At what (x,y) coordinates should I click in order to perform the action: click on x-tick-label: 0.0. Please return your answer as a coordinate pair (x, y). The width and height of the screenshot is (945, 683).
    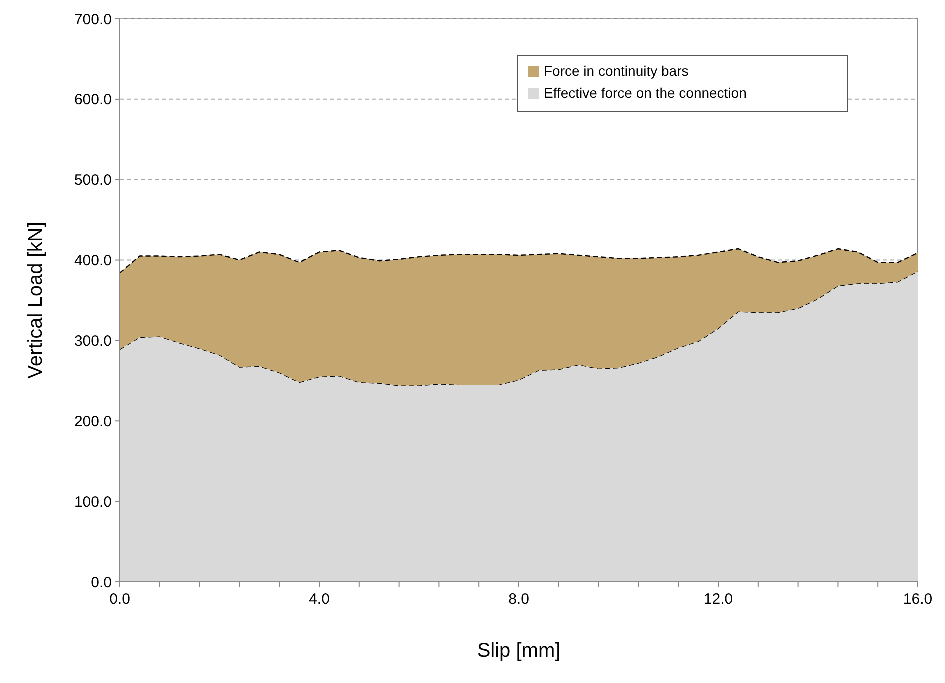
    Looking at the image, I should click on (120, 599).